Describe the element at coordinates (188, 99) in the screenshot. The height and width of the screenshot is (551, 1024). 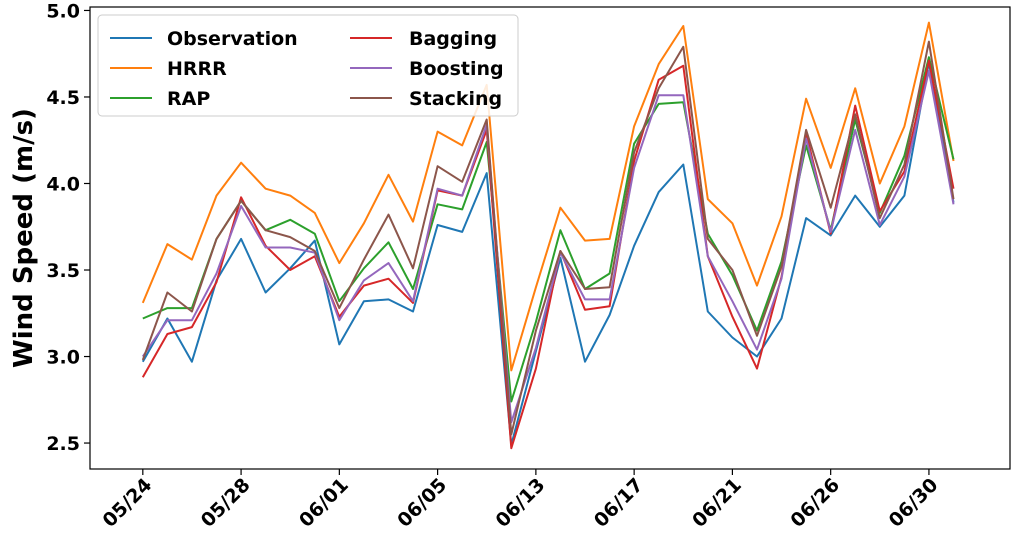
I see `legend-label-rap: RAP` at that location.